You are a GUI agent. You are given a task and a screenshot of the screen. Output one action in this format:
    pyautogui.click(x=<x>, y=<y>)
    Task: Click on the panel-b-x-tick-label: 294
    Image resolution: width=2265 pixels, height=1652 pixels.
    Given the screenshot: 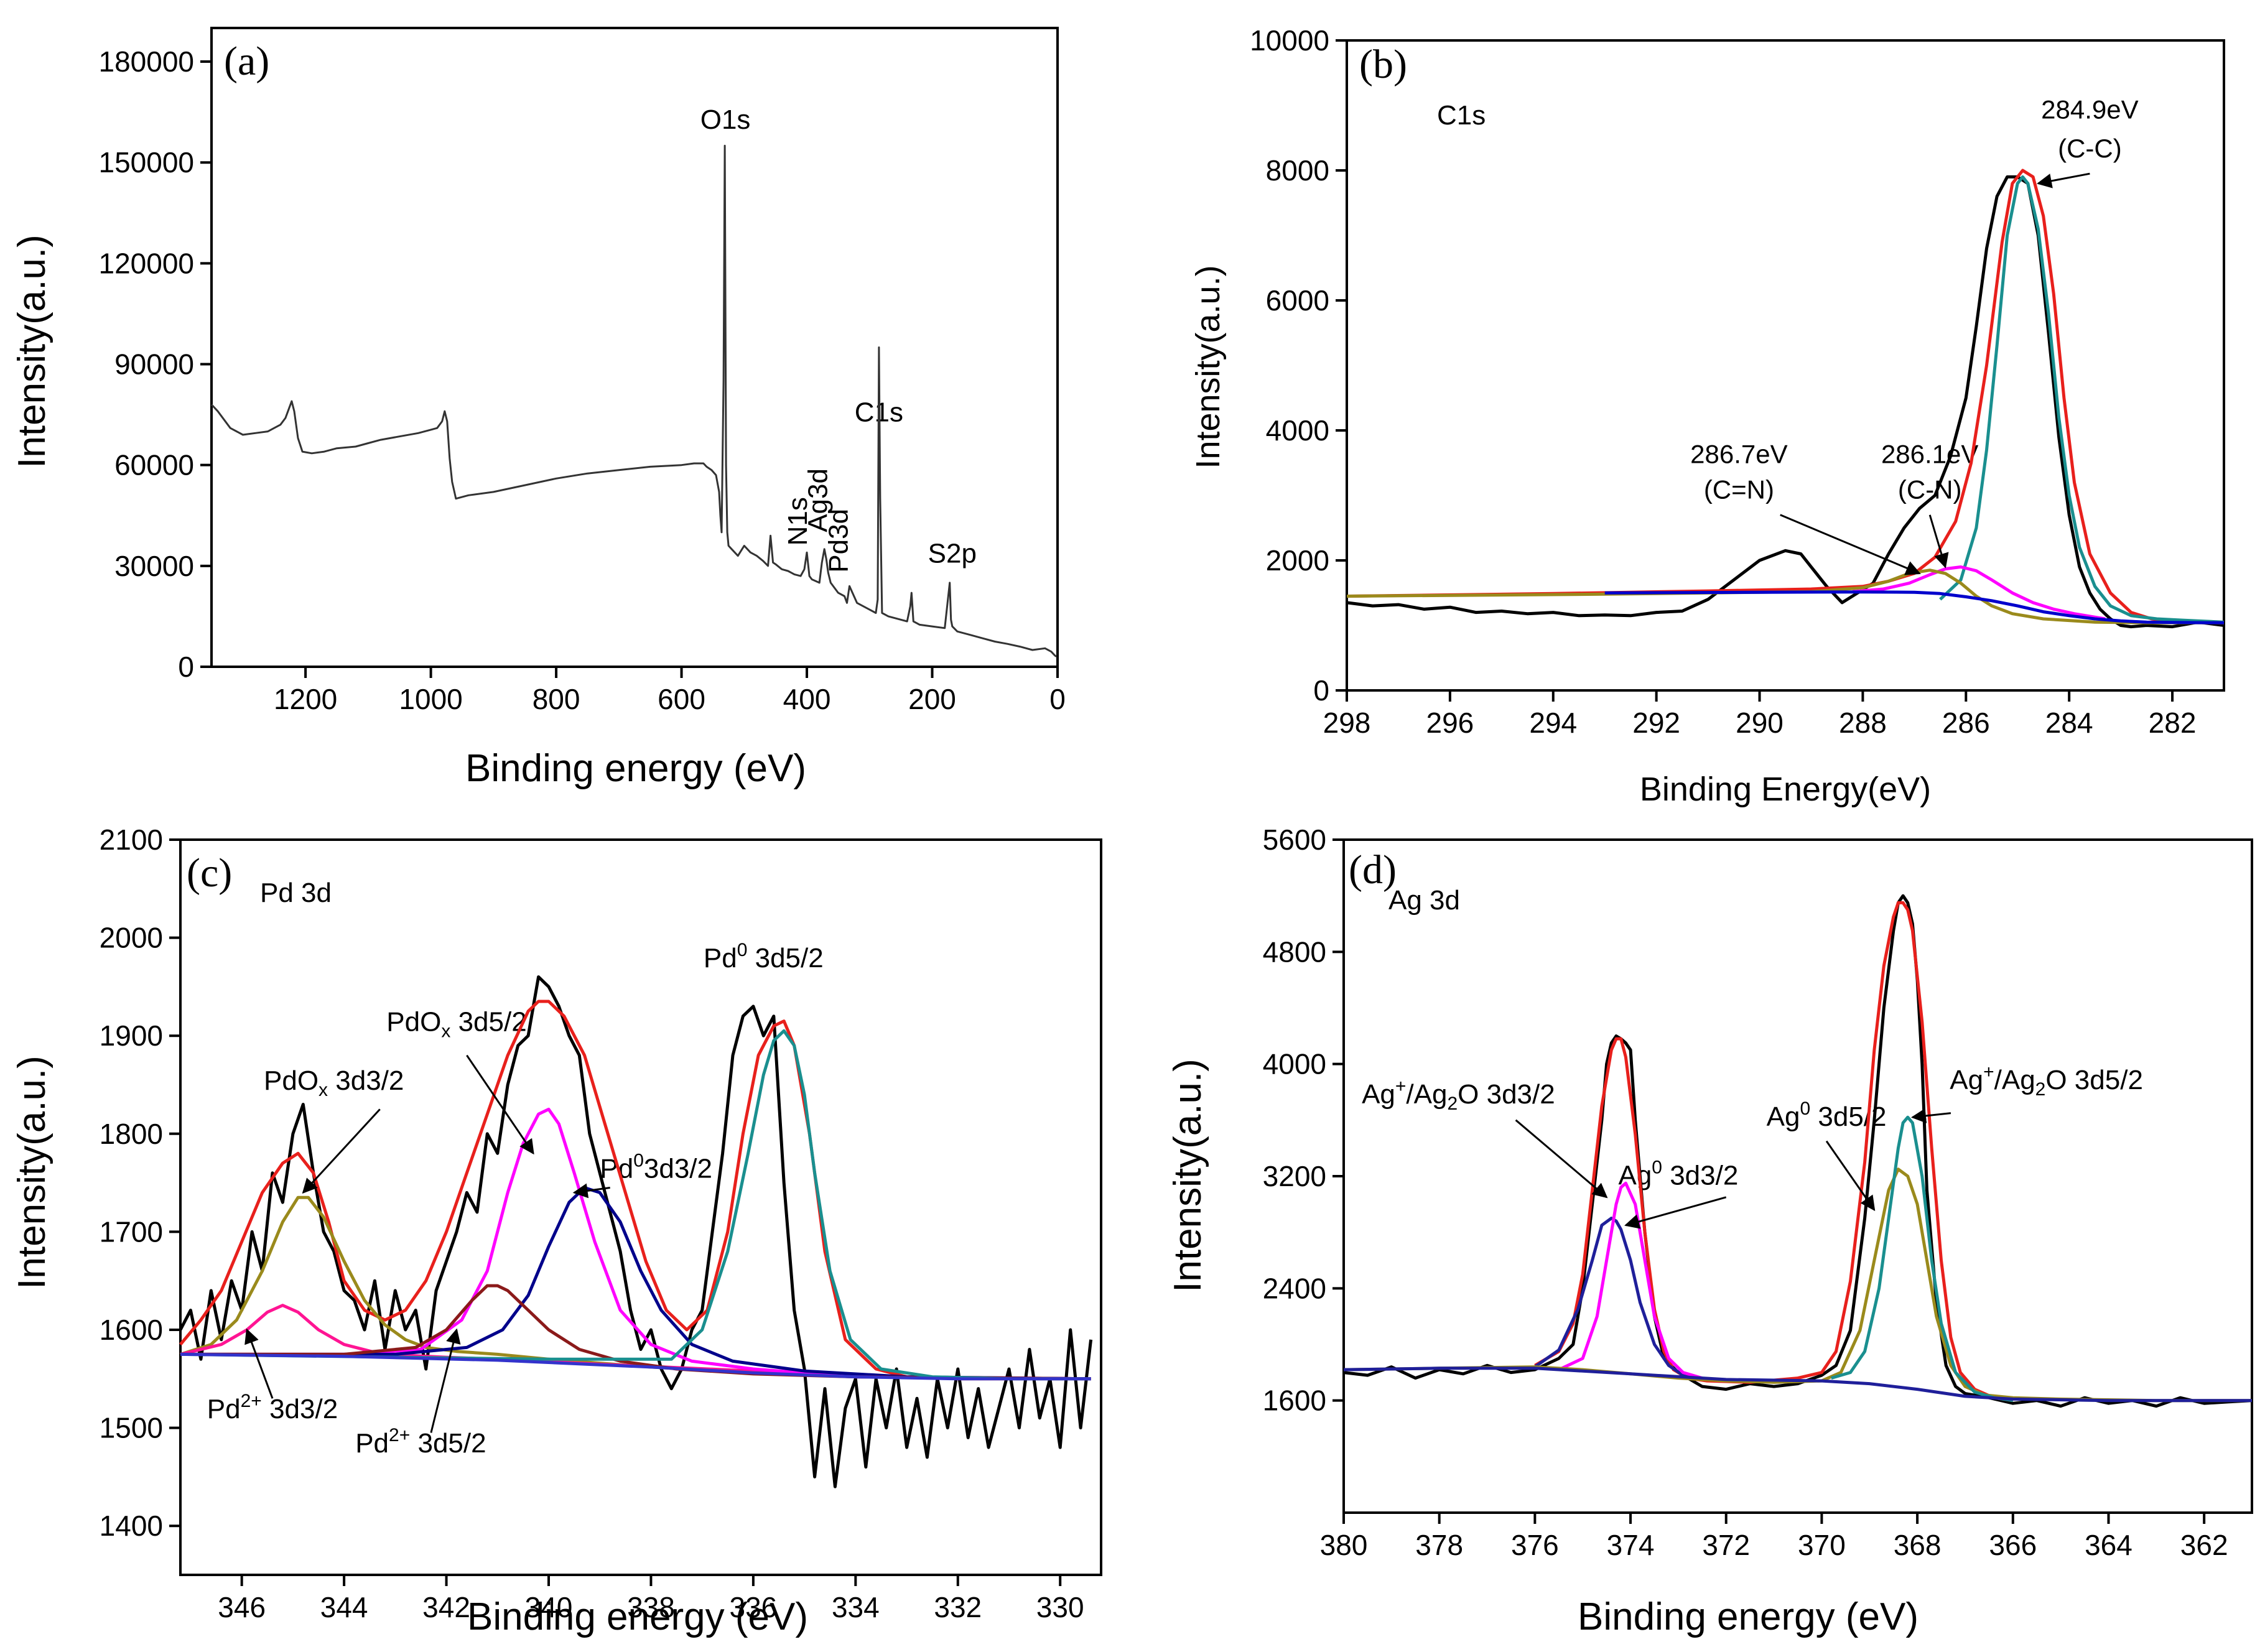 What is the action you would take?
    pyautogui.click(x=1553, y=723)
    